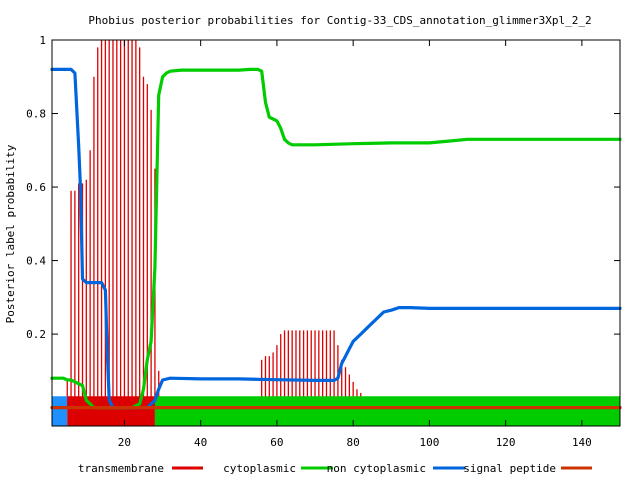 The width and height of the screenshot is (640, 480). Describe the element at coordinates (10, 233) in the screenshot. I see `y-axis-label: Posterior label probability` at that location.